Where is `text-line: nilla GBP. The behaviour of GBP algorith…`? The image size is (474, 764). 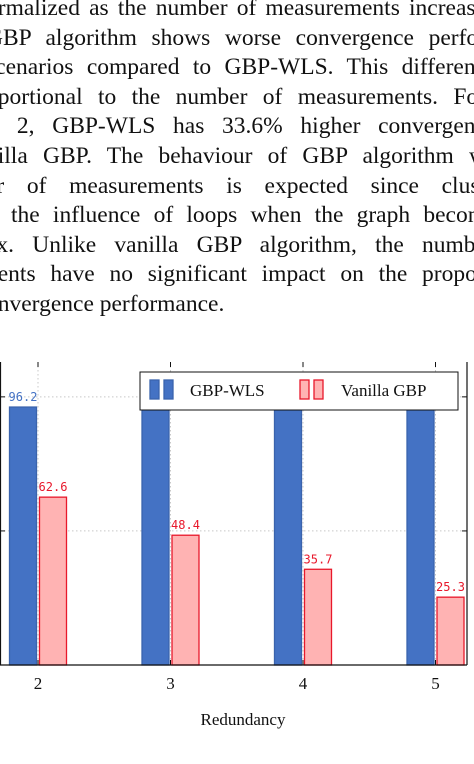
text-line: nilla GBP. The behaviour of GBP algorith… is located at coordinates (237, 155).